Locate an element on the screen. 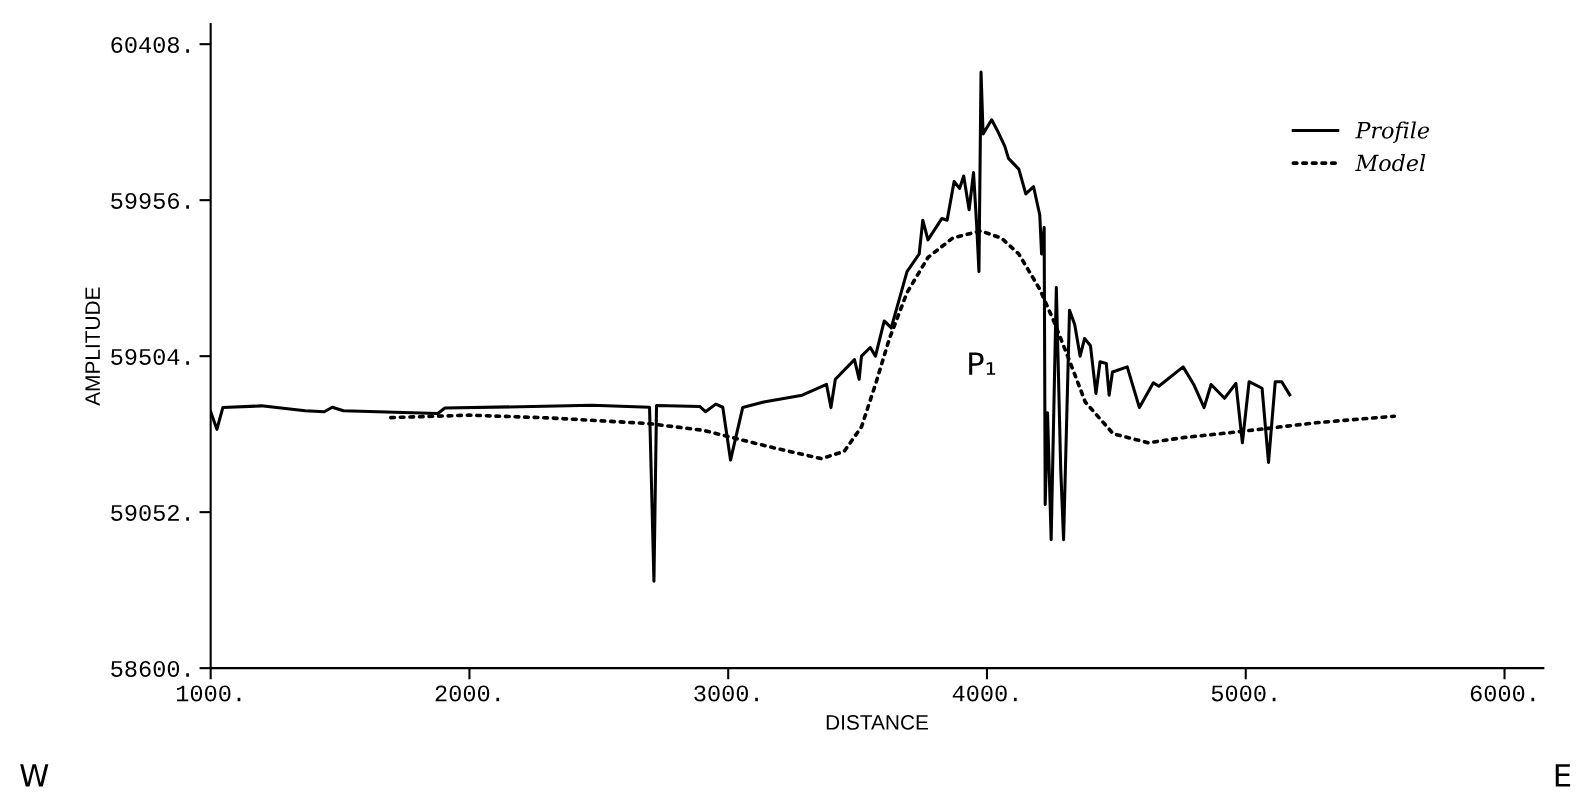 The height and width of the screenshot is (805, 1596). y-tick-label: 58600. is located at coordinates (150, 668).